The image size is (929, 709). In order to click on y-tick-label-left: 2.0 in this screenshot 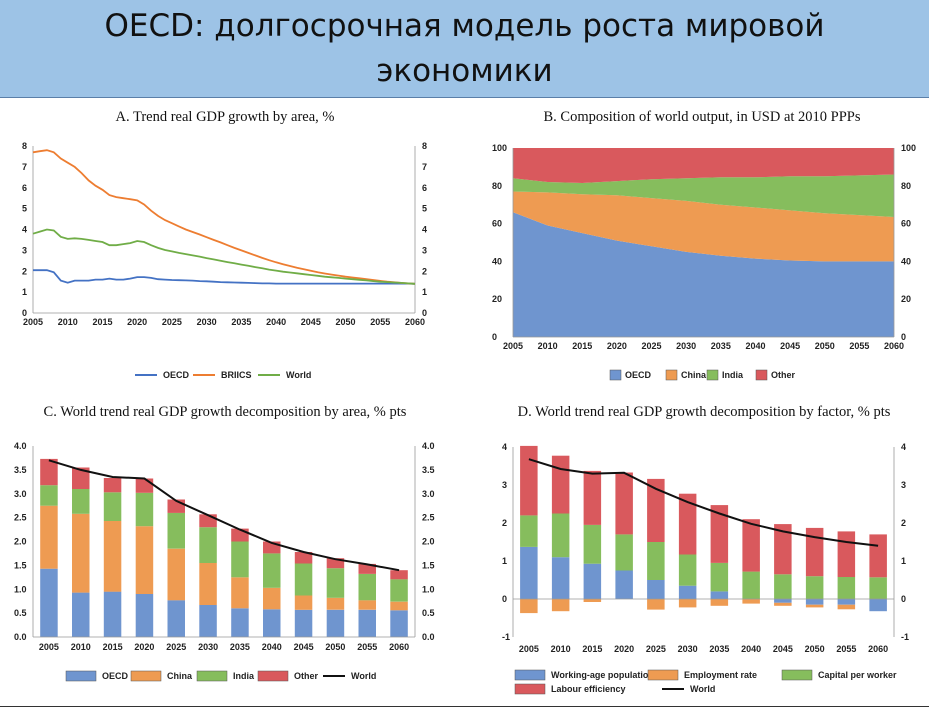, I will do `click(20, 542)`.